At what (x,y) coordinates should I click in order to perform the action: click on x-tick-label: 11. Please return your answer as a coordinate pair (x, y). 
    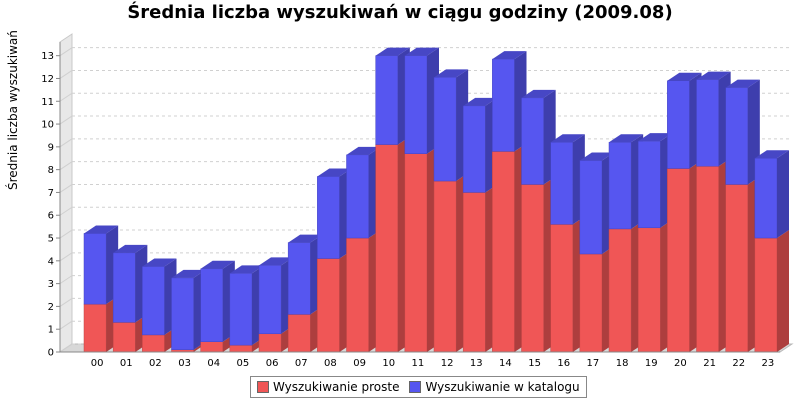
    Looking at the image, I should click on (418, 363).